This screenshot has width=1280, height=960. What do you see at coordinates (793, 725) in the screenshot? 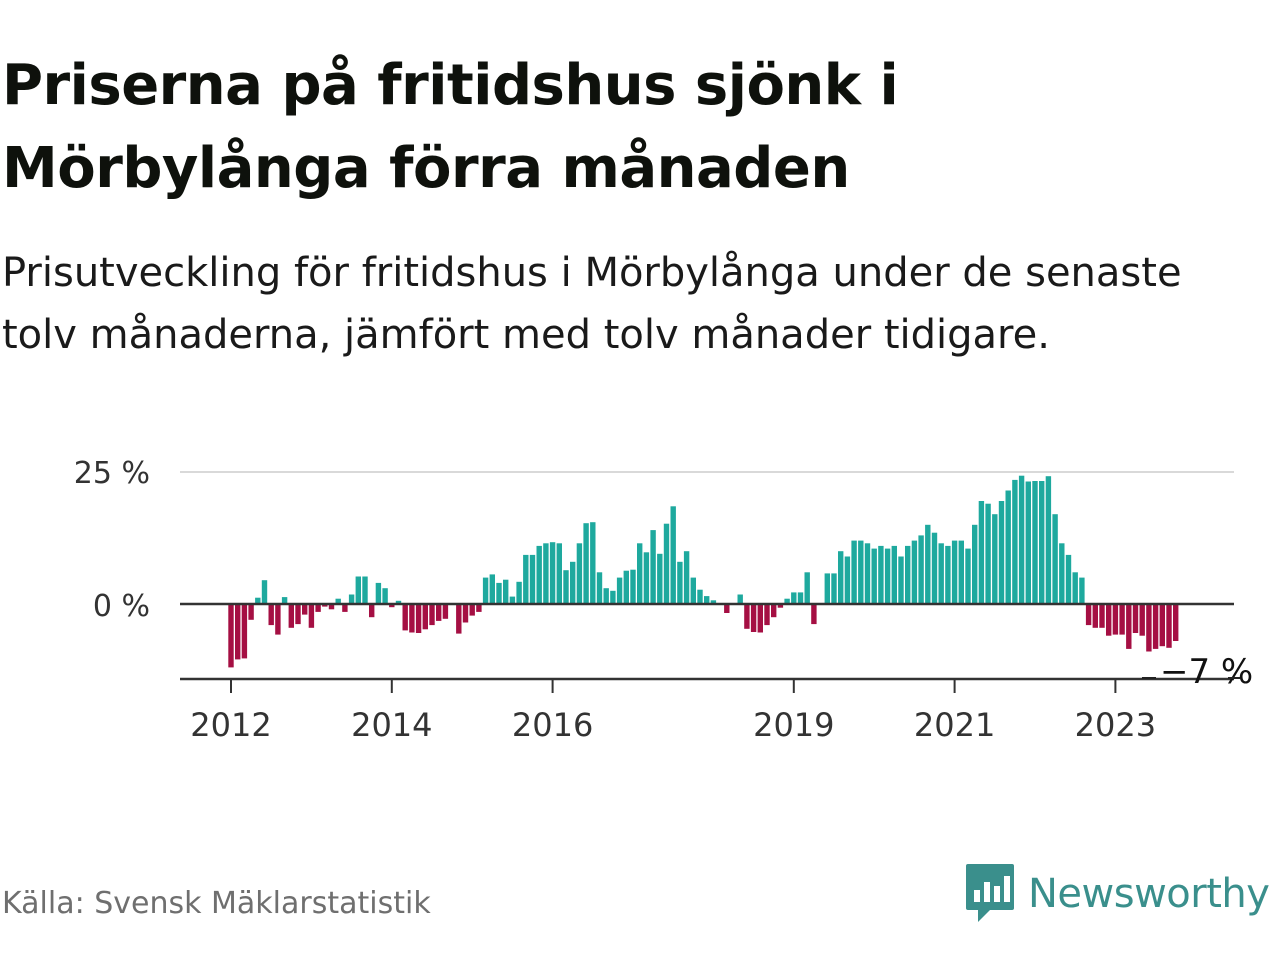
I see `x-tick-label: 2019` at bounding box center [793, 725].